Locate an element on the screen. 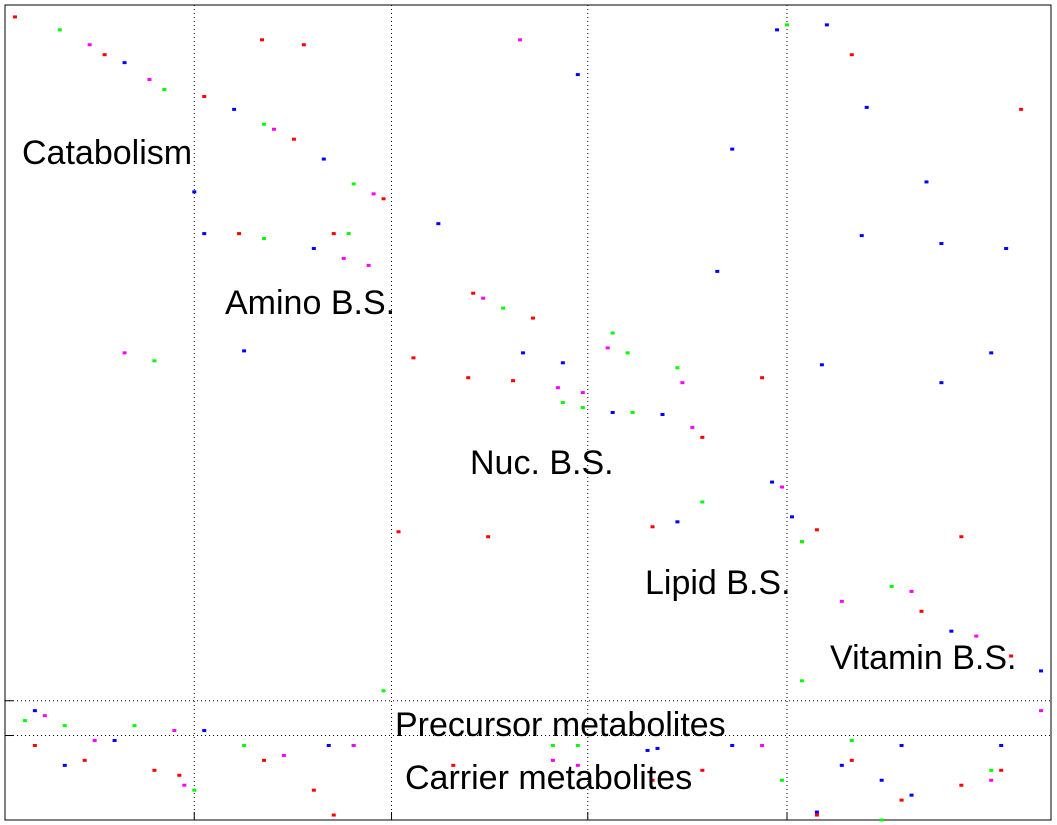 This screenshot has height=825, width=1057. annotation: Catabolism is located at coordinates (107, 153).